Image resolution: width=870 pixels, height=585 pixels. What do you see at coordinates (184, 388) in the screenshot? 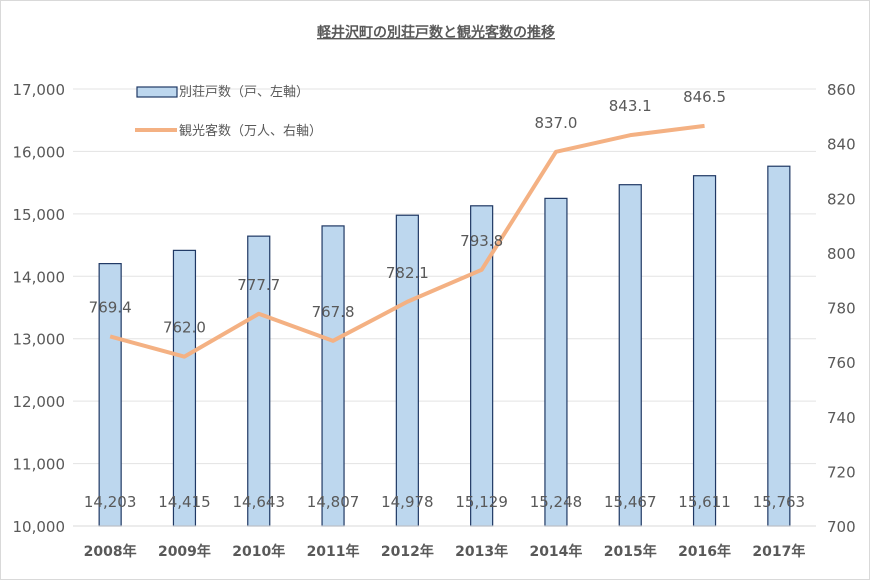
I see `bar-2009年` at bounding box center [184, 388].